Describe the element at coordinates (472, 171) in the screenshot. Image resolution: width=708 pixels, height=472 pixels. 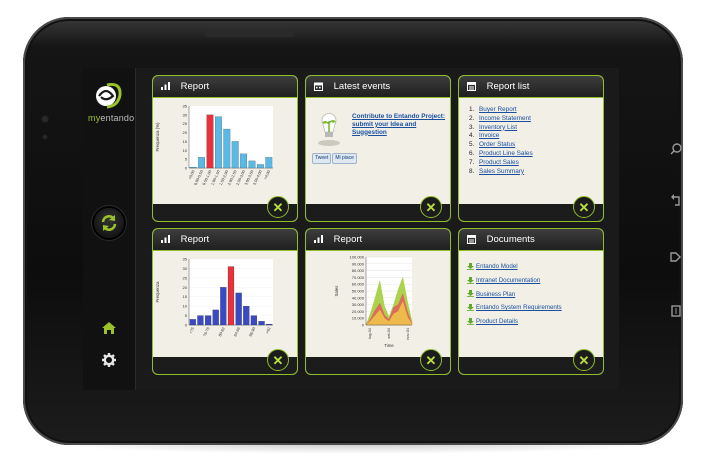
I see `item-number: 8.` at that location.